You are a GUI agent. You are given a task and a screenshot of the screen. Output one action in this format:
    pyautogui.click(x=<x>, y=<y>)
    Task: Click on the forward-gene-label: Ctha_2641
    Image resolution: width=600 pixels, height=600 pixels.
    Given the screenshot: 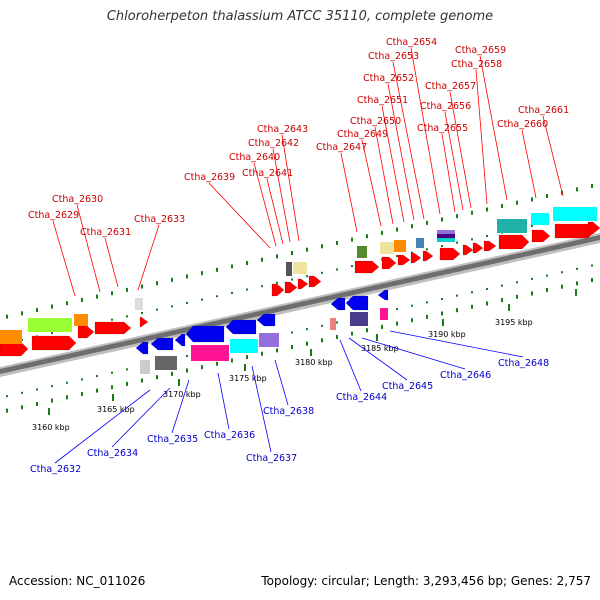 What is the action you would take?
    pyautogui.click(x=267, y=173)
    